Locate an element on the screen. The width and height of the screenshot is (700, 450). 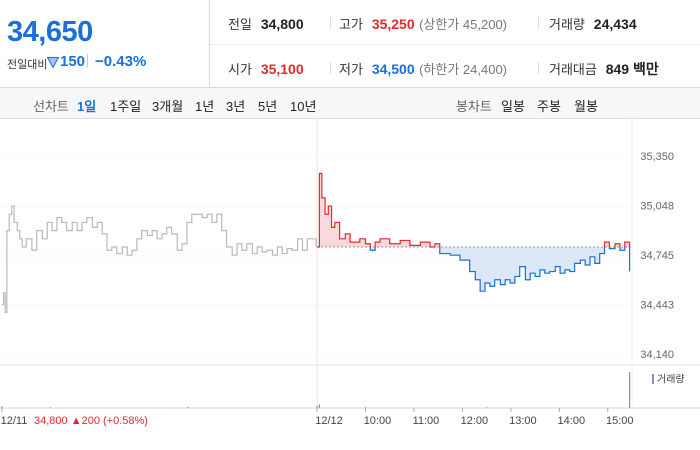
stat: 전일 34,800 is located at coordinates (266, 24).